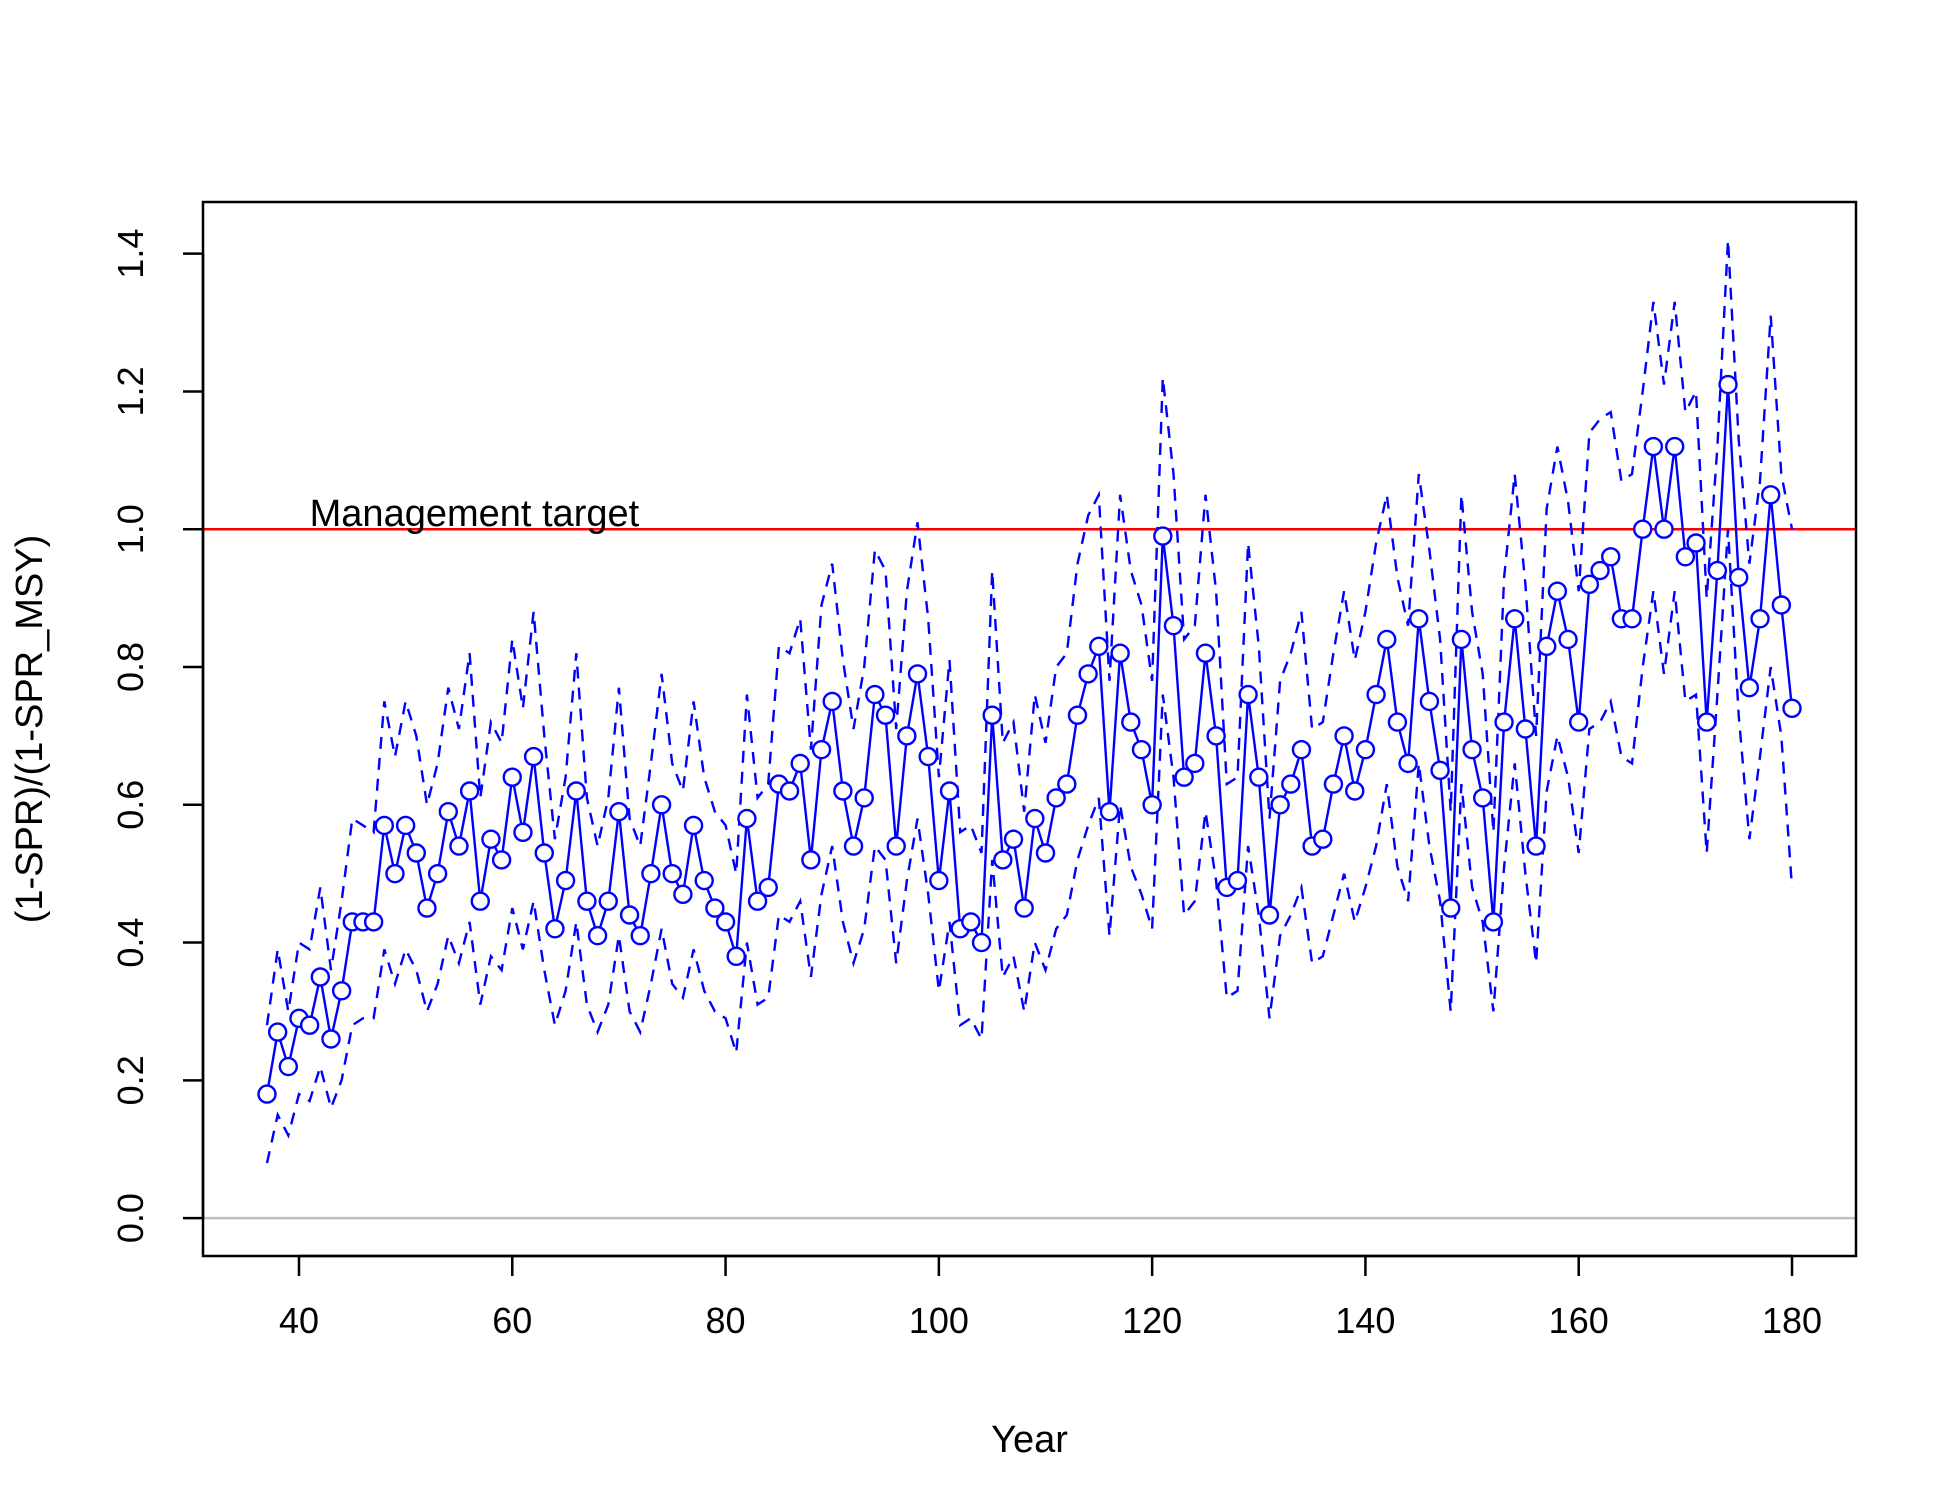  Describe the element at coordinates (726, 1320) in the screenshot. I see `x-tick-label: 80` at that location.